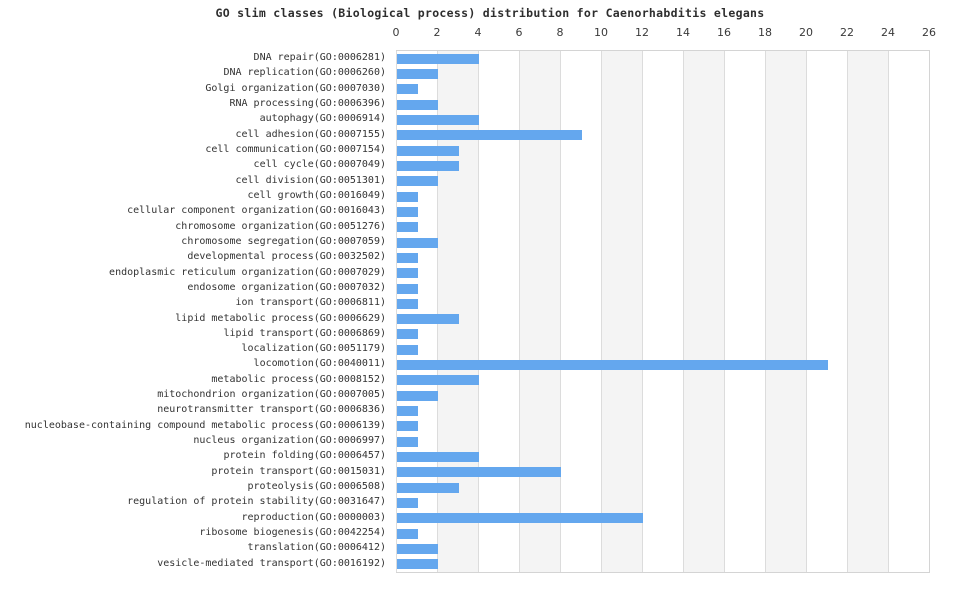 The width and height of the screenshot is (980, 600). What do you see at coordinates (319, 364) in the screenshot?
I see `y-axis-label: locomotion(GO:0040011)` at bounding box center [319, 364].